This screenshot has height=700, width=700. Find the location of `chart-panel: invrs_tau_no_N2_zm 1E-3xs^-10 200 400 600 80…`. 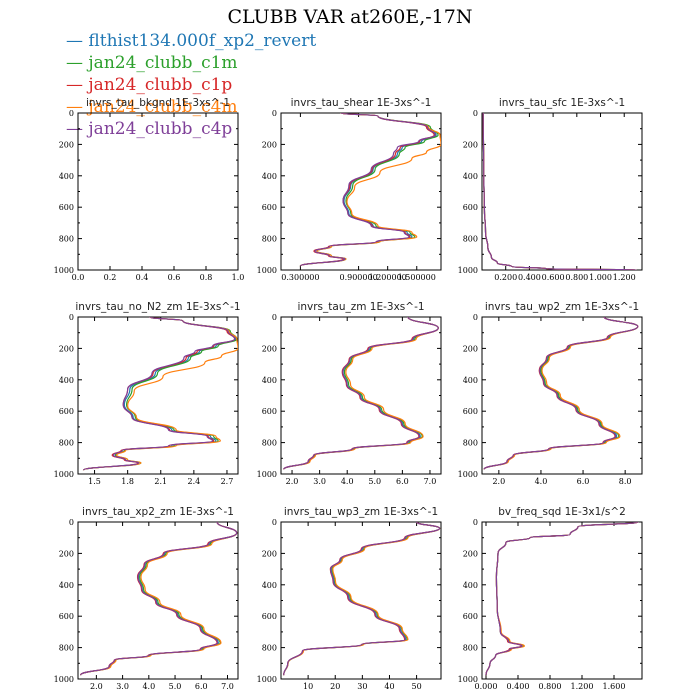

chart-panel: invrs_tau_no_N2_zm 1E-3xs^-10 200 400 600 80… is located at coordinates (147, 393).